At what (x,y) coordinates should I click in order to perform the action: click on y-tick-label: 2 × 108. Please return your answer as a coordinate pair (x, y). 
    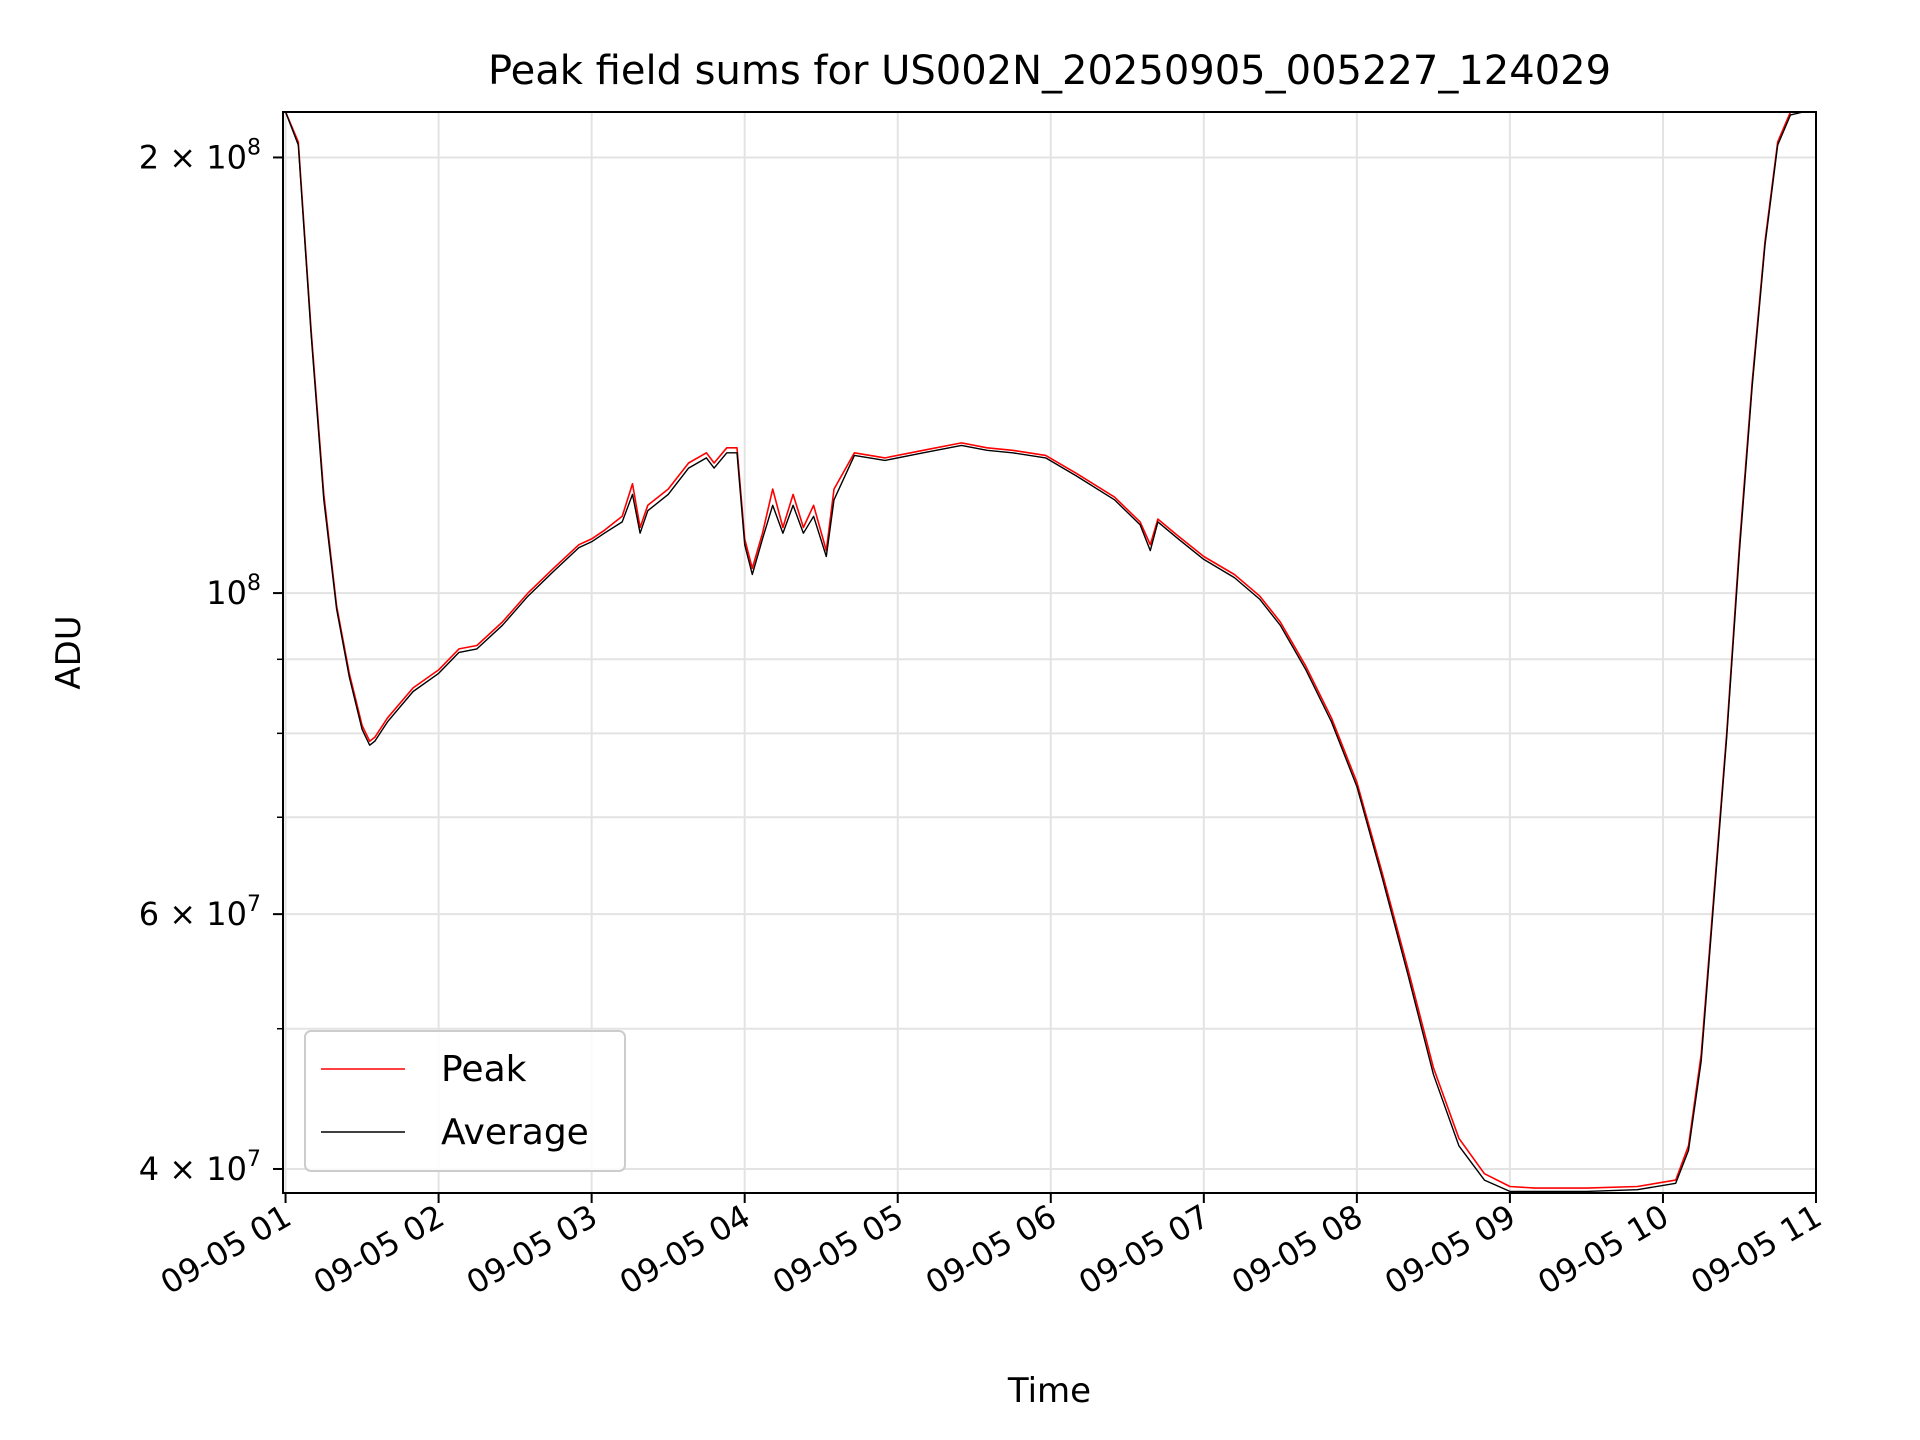
    Looking at the image, I should click on (200, 155).